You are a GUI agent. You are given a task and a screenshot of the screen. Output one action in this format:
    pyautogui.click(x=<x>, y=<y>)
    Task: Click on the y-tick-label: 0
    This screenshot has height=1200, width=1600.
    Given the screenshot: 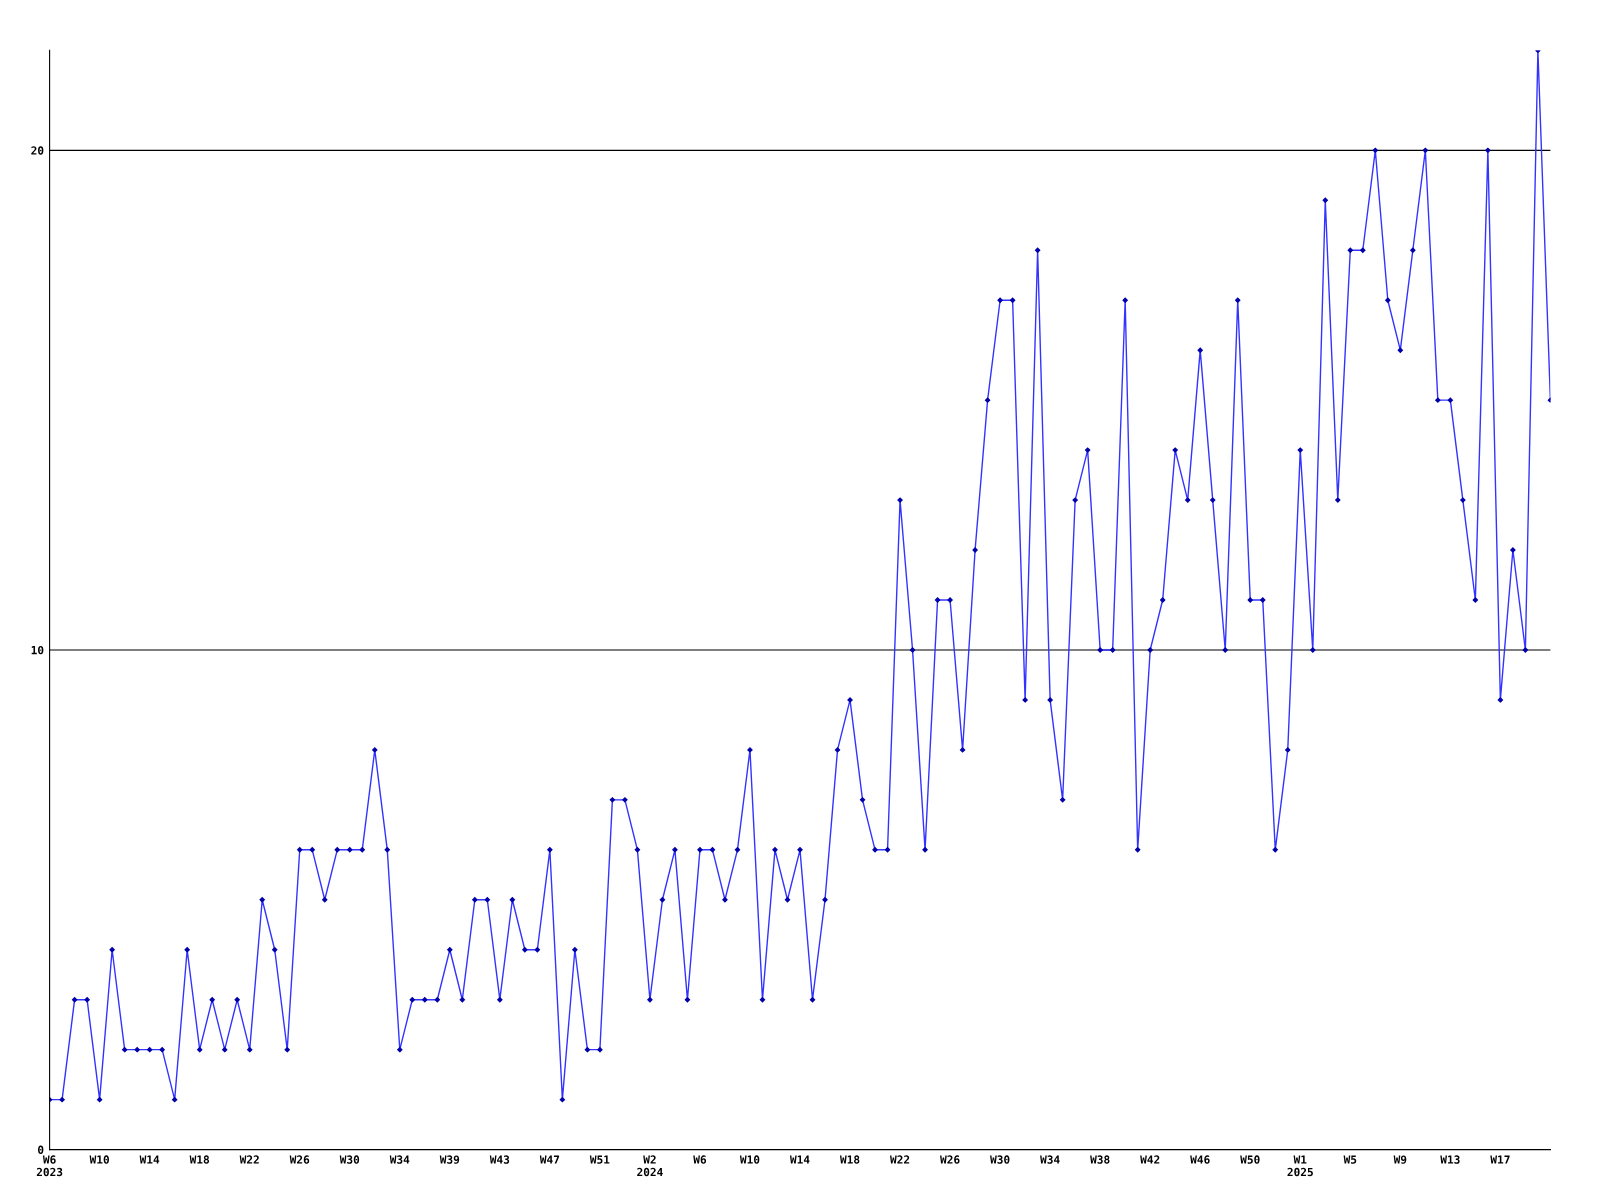 What is the action you would take?
    pyautogui.click(x=41, y=1149)
    